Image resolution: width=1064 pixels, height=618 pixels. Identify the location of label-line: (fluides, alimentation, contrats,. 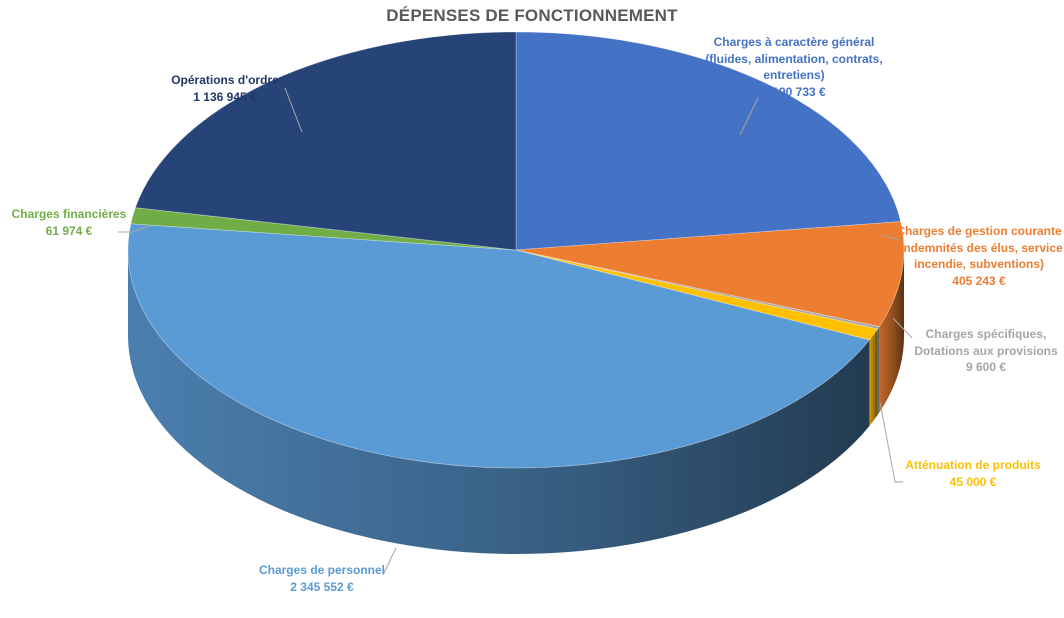
(794, 58).